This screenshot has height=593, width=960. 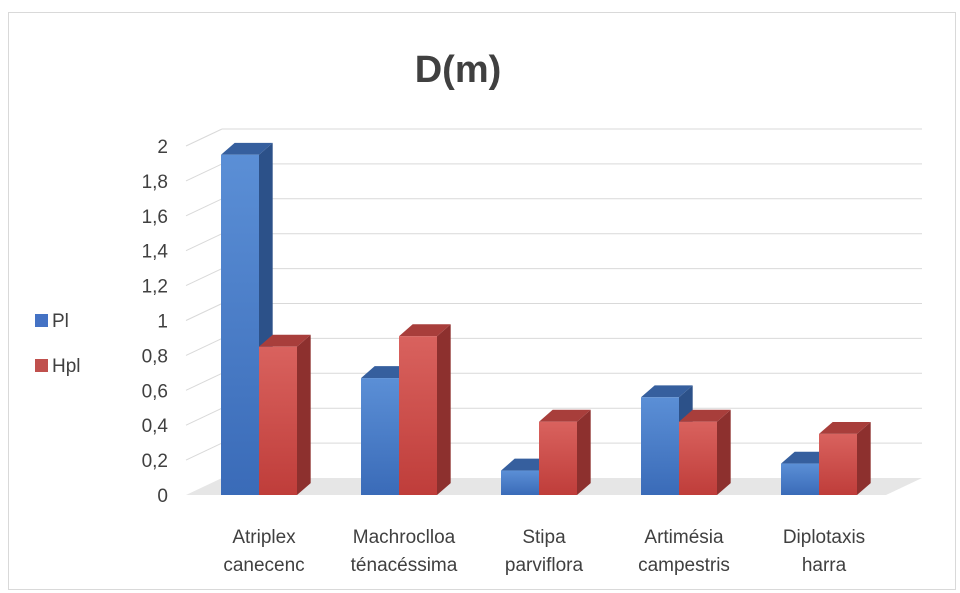 What do you see at coordinates (155, 356) in the screenshot?
I see `y-tick-label: 0,8` at bounding box center [155, 356].